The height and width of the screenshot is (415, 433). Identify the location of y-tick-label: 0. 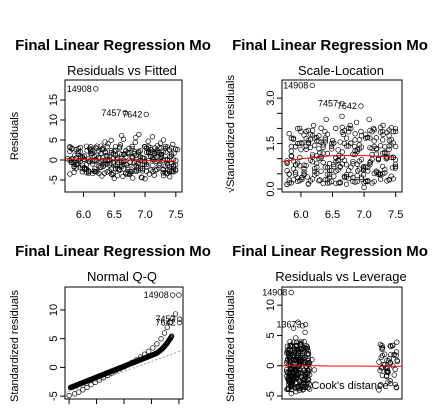
(271, 366).